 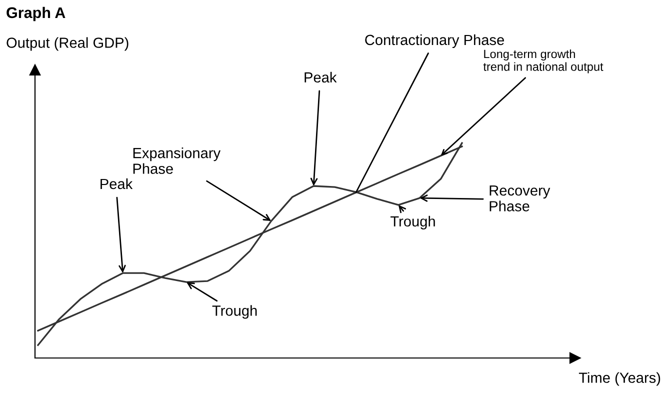 What do you see at coordinates (177, 161) in the screenshot?
I see `annotation: Expansionary Phase` at bounding box center [177, 161].